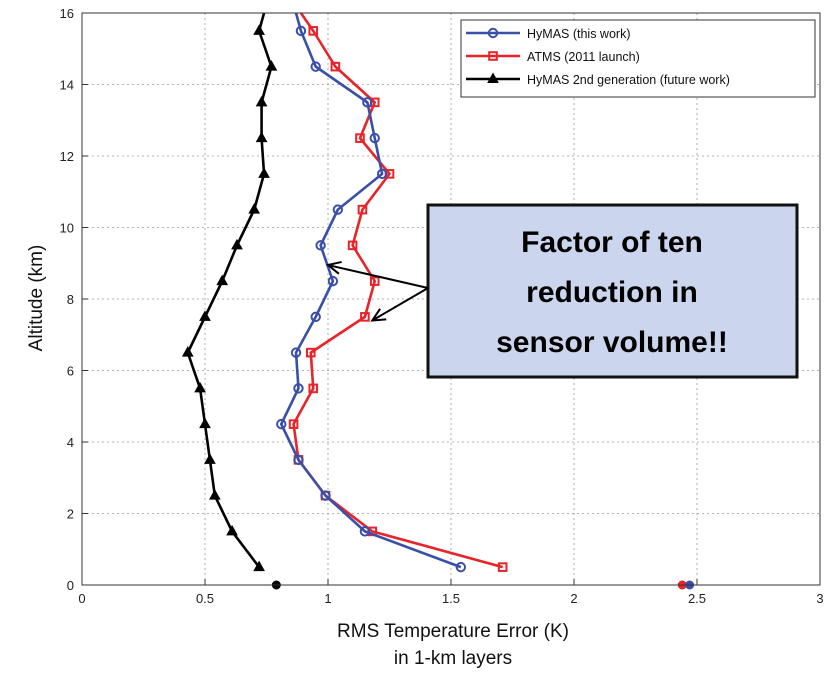 The width and height of the screenshot is (836, 675). What do you see at coordinates (205, 598) in the screenshot?
I see `x-tick-label: 0.5` at bounding box center [205, 598].